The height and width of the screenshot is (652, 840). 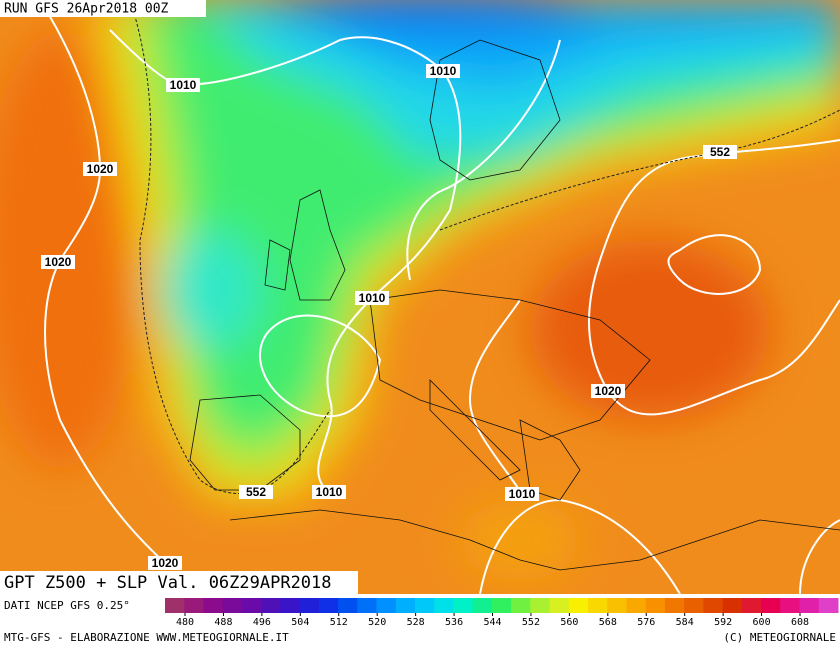 I want to click on data-source: DATI NCEP GFS 0.25°, so click(x=67, y=605).